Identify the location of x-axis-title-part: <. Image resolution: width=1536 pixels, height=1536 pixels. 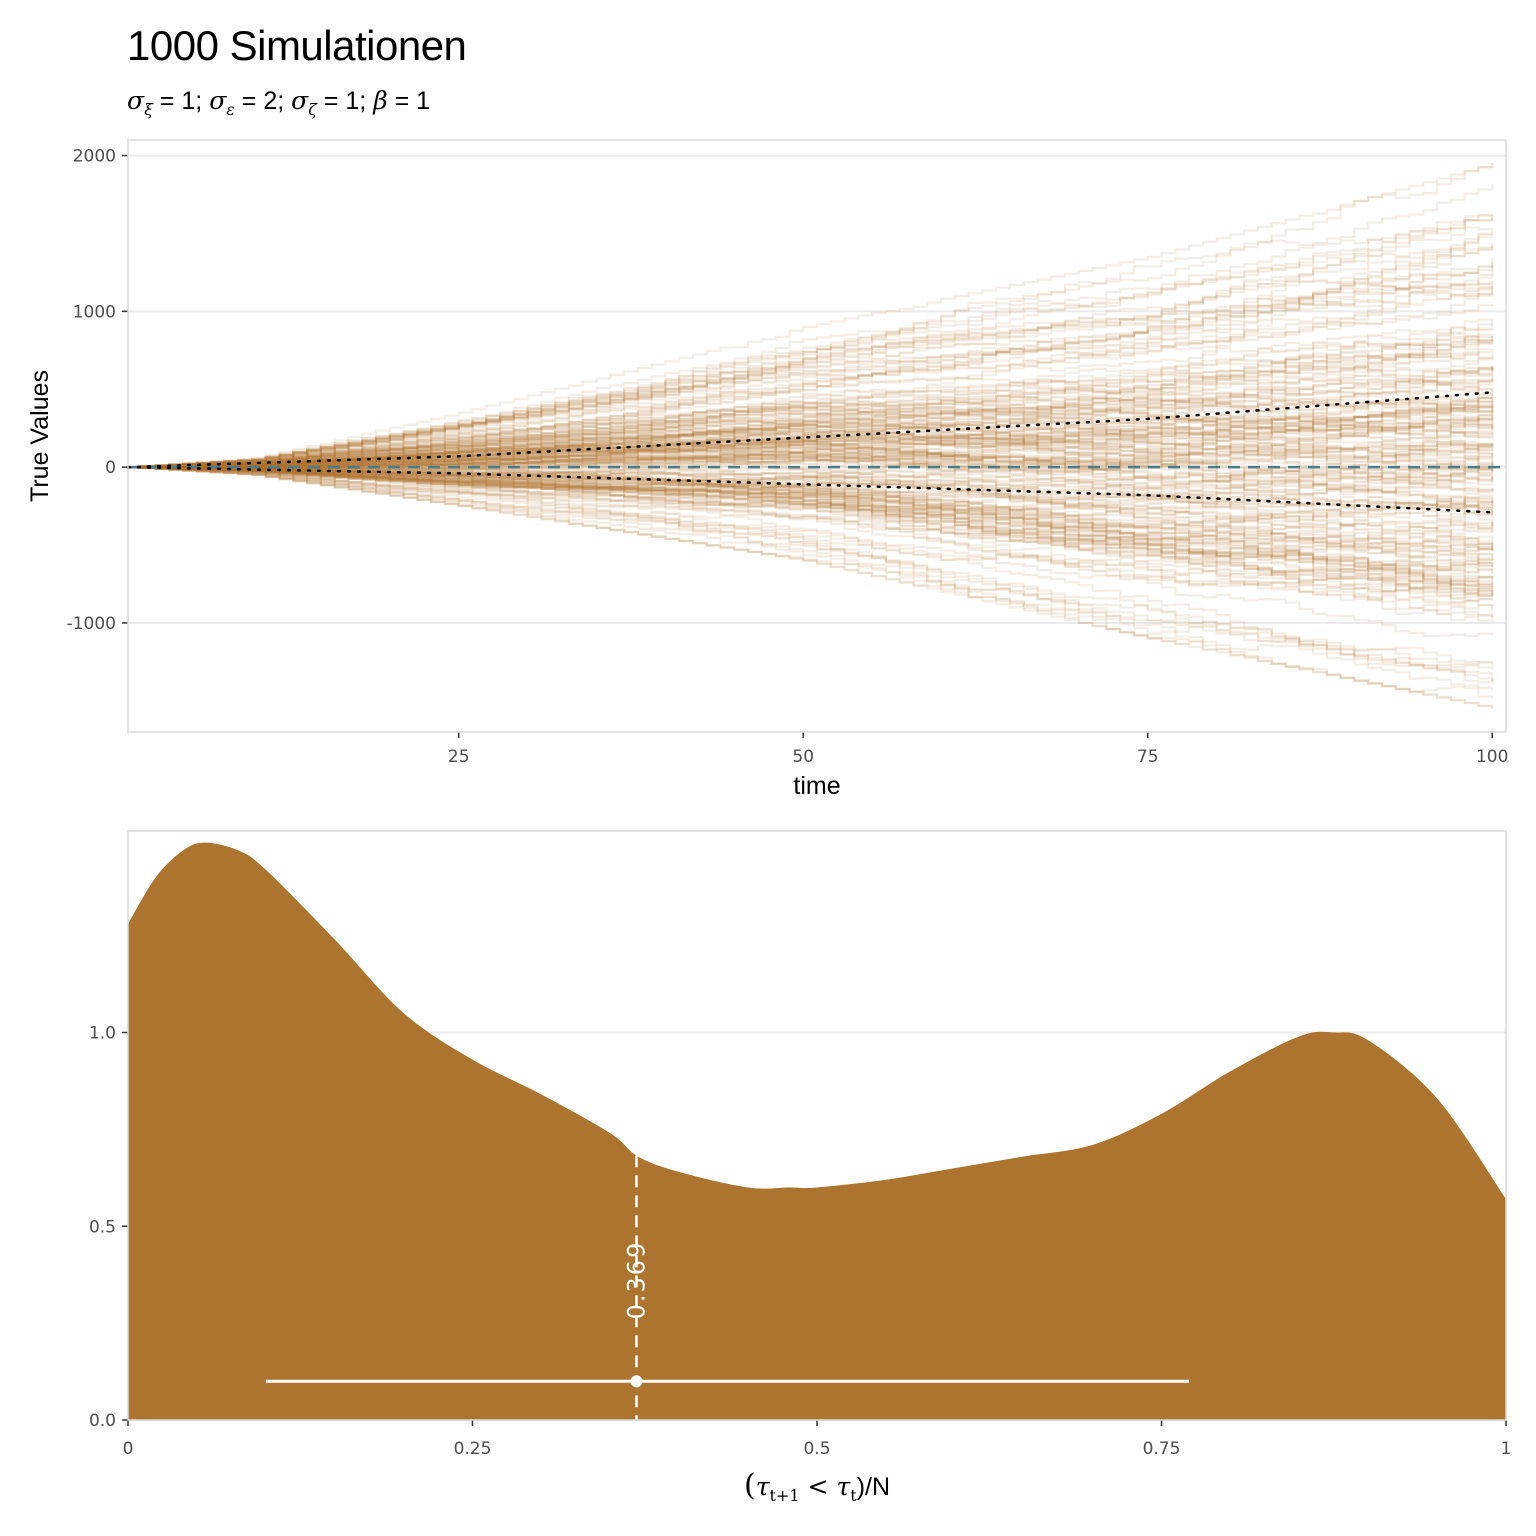
(818, 1486).